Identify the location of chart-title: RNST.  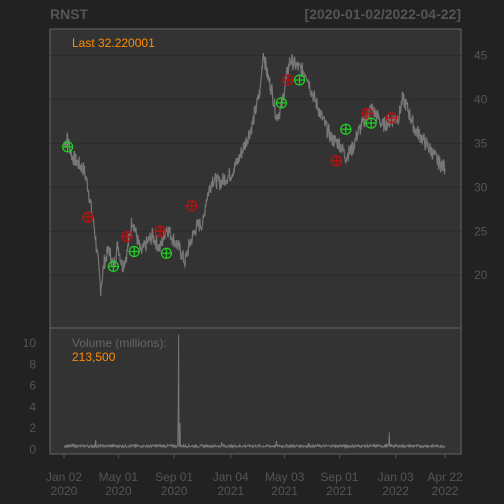
(69, 14).